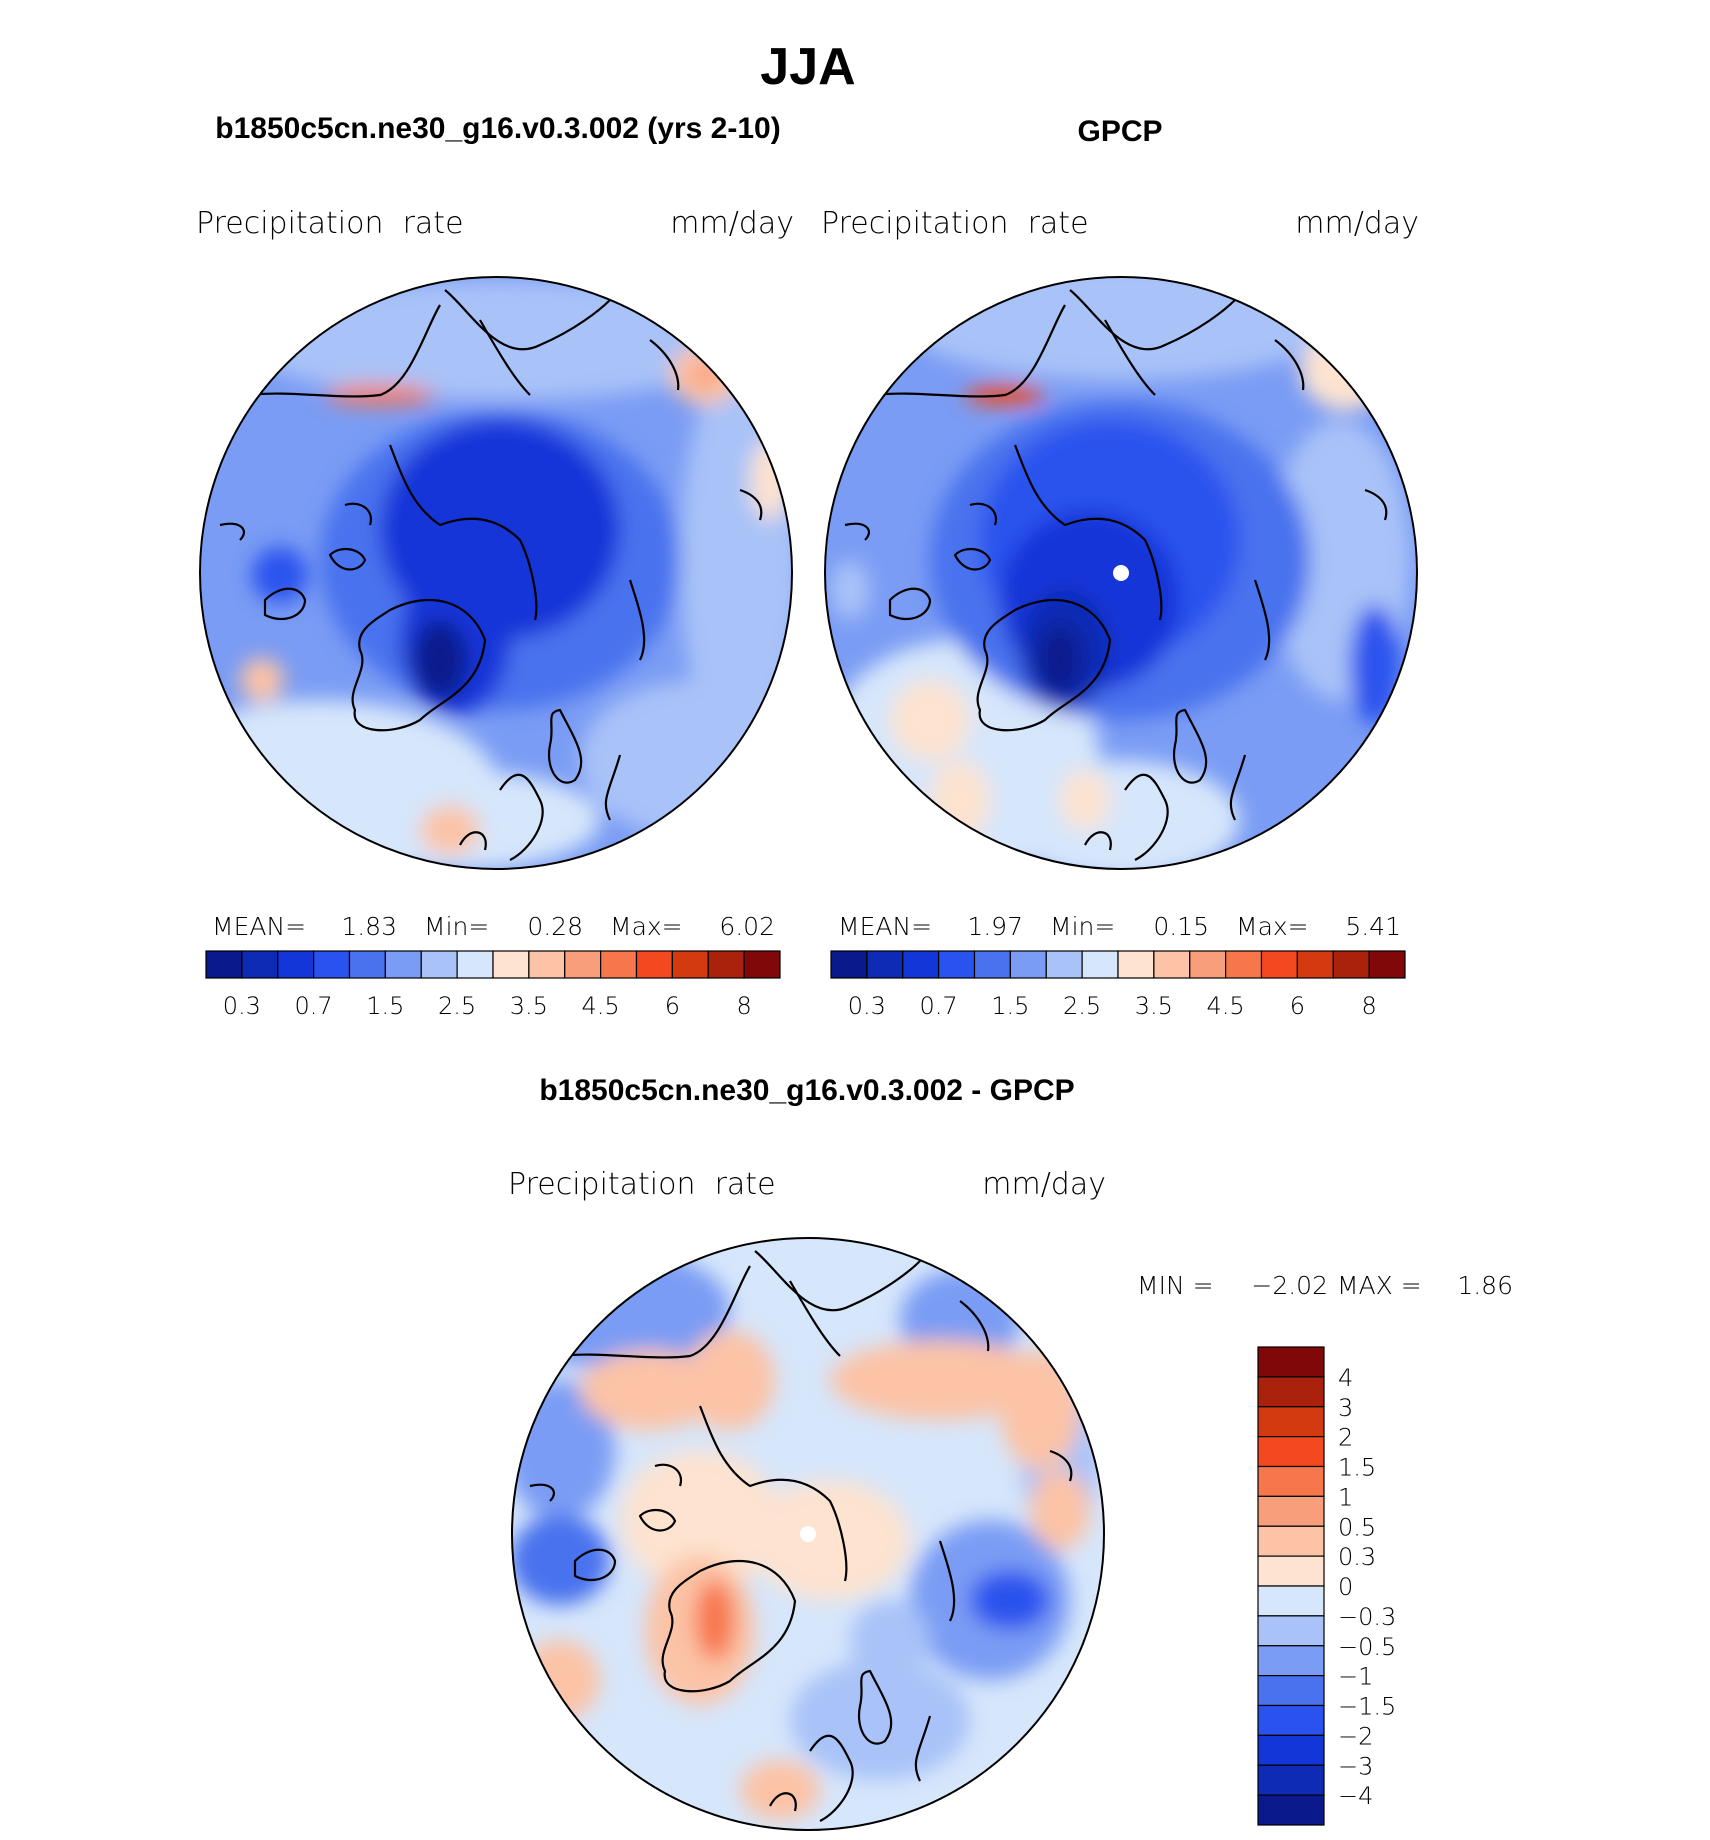  Describe the element at coordinates (1226, 1006) in the screenshot. I see `obs-colorbar-tick-label: 4.5` at that location.